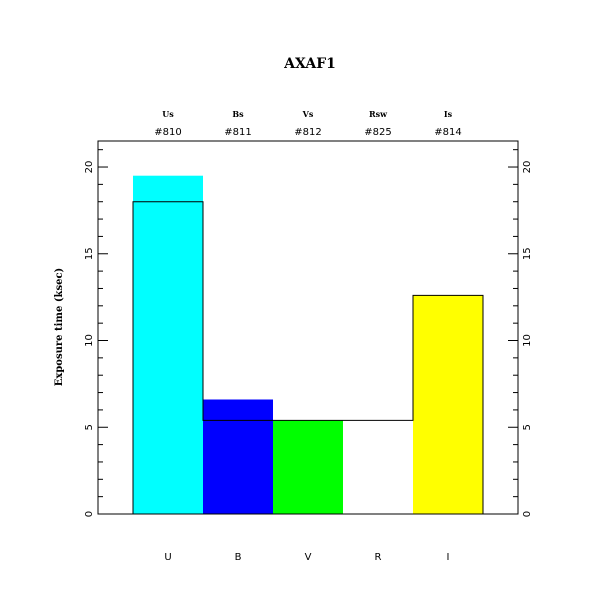 The width and height of the screenshot is (611, 611). Describe the element at coordinates (89, 514) in the screenshot. I see `y-tick-label-left: 0` at that location.